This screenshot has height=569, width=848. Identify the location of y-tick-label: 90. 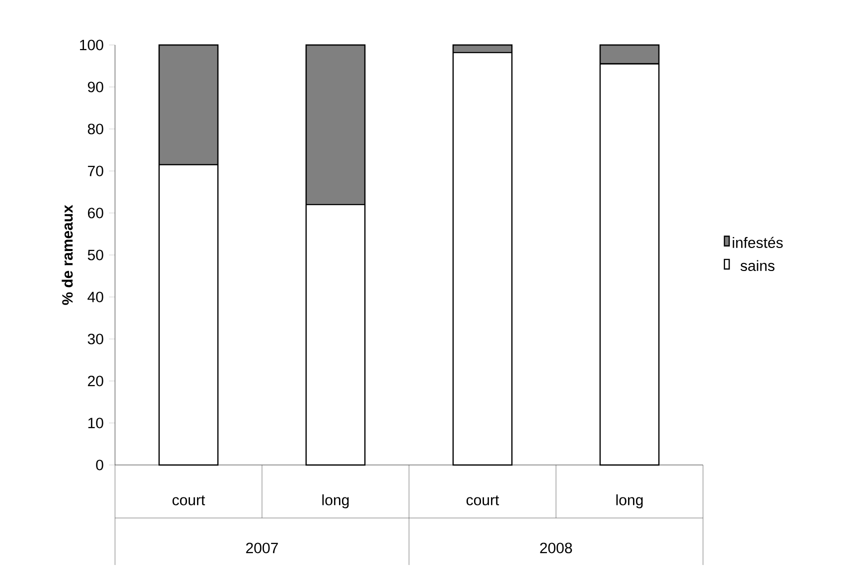
(96, 87).